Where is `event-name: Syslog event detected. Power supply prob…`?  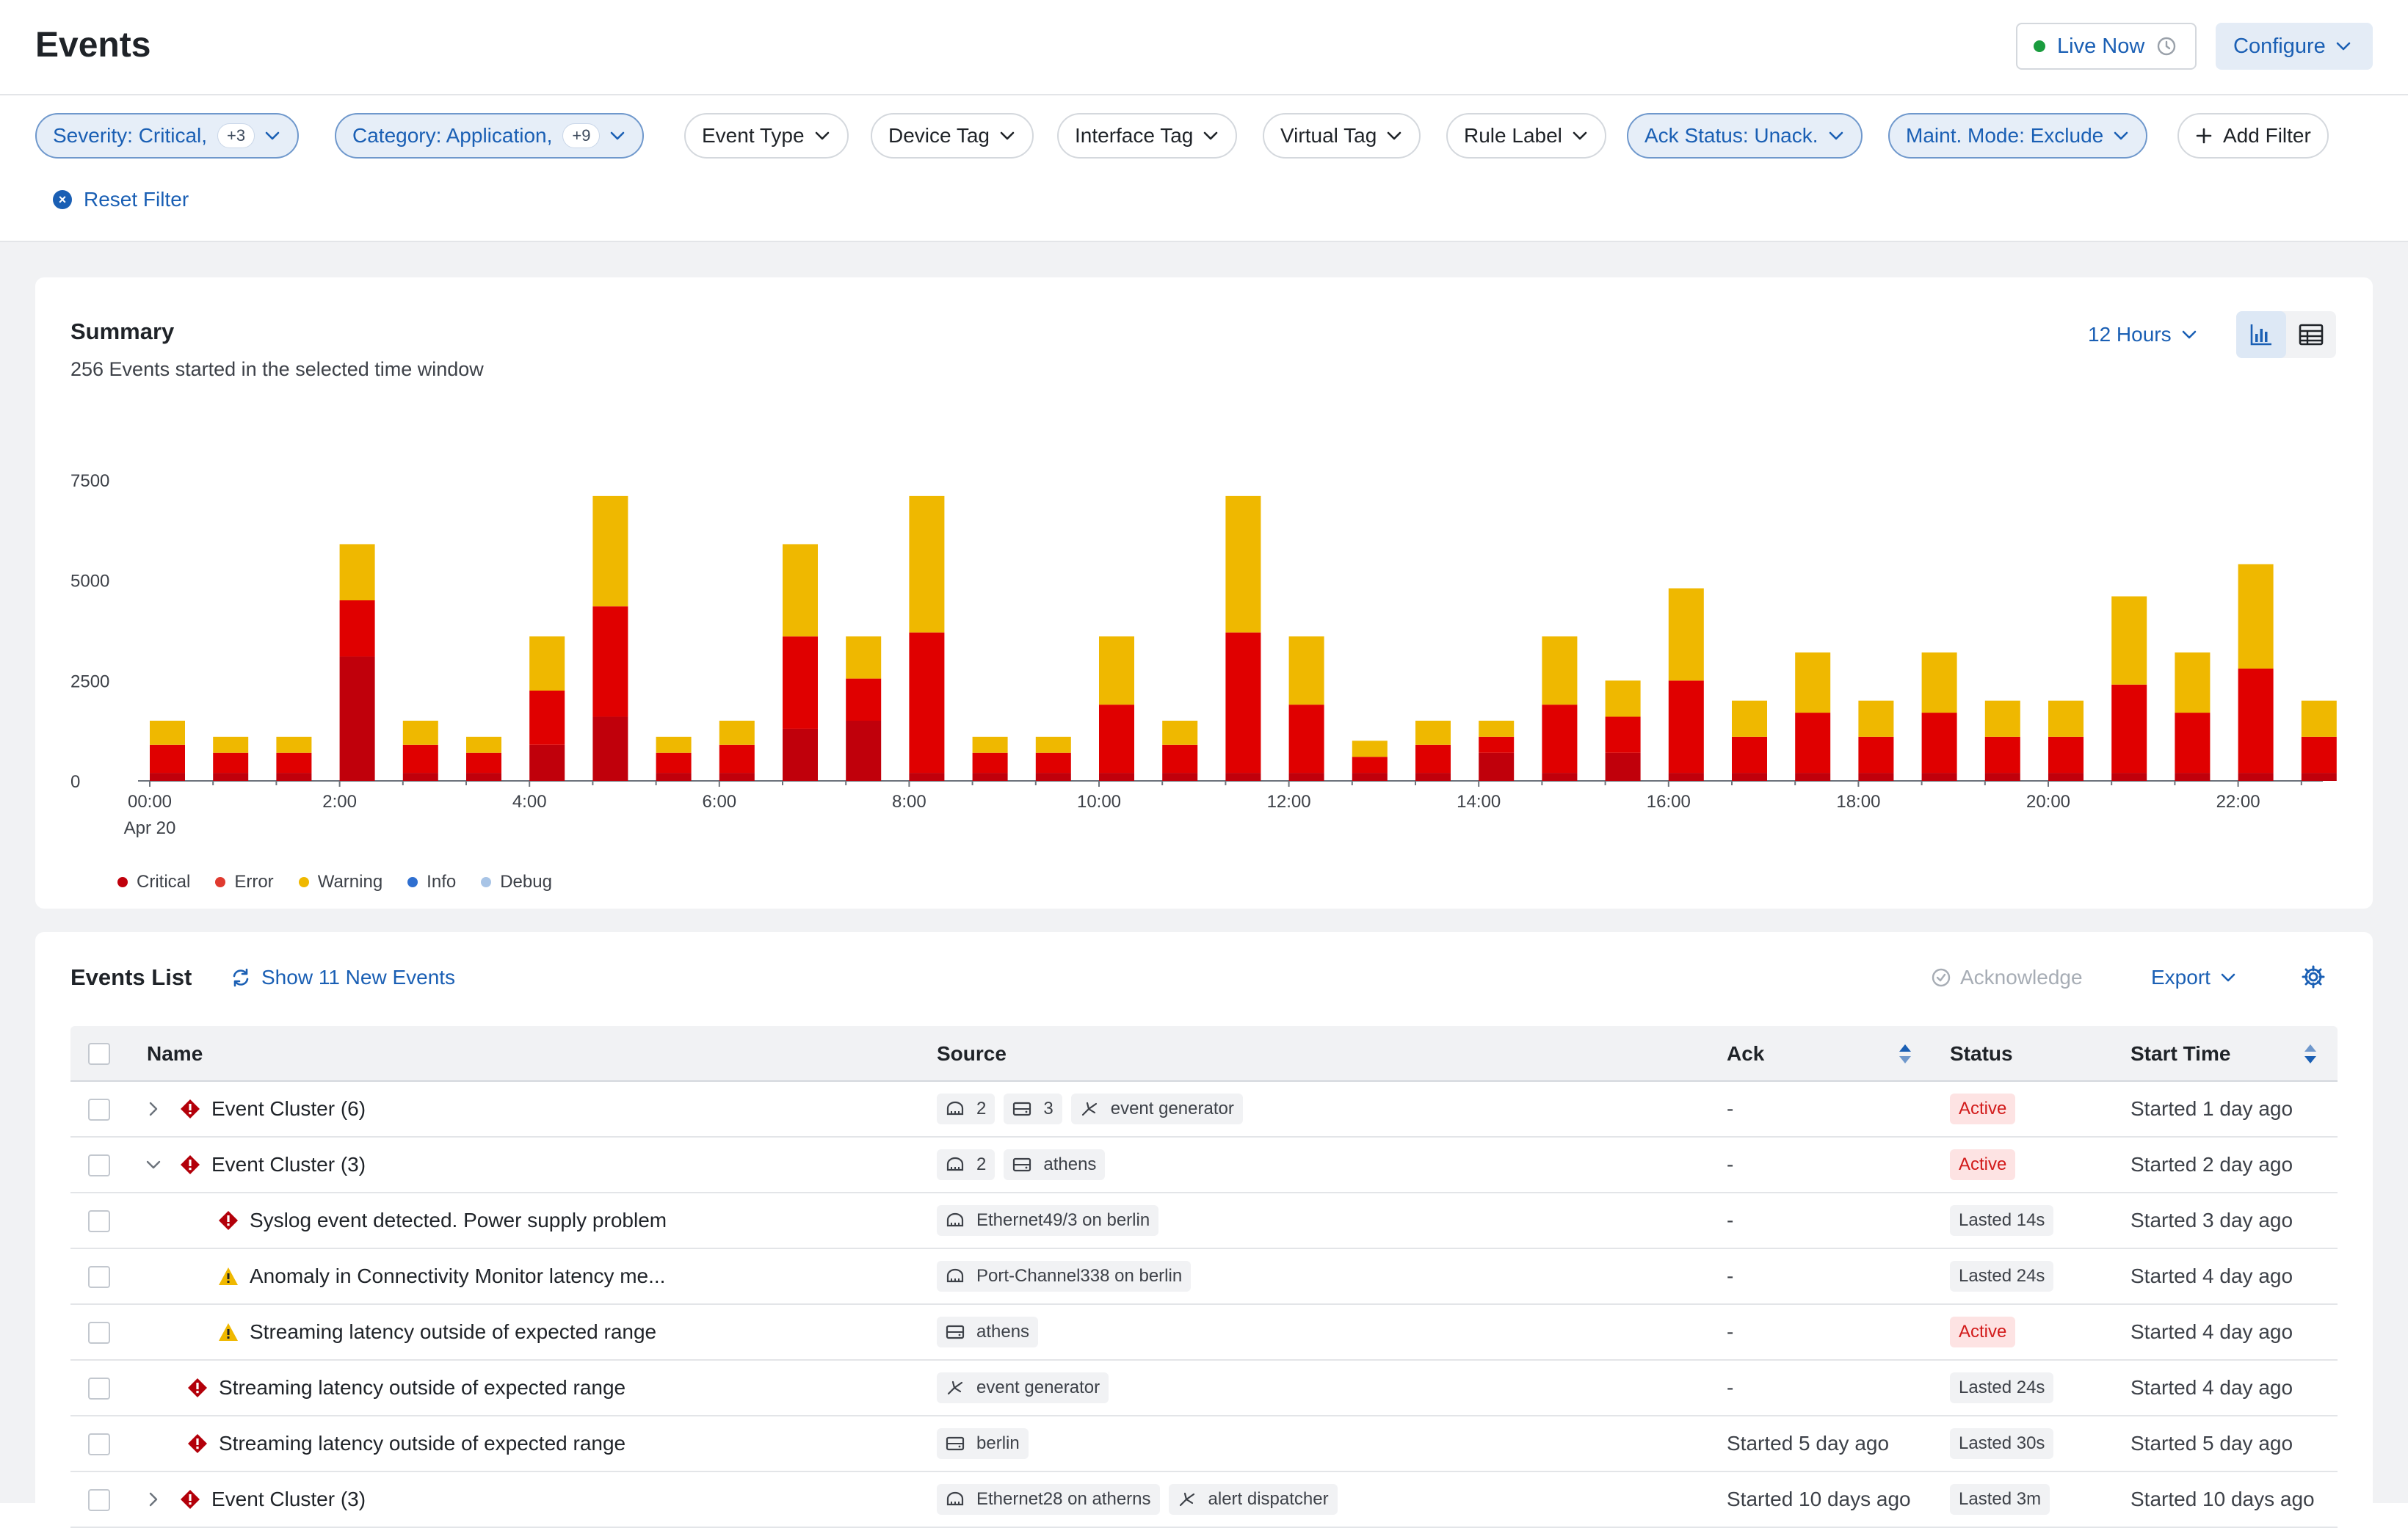
event-name: Syslog event detected. Power supply prob… is located at coordinates (458, 1220).